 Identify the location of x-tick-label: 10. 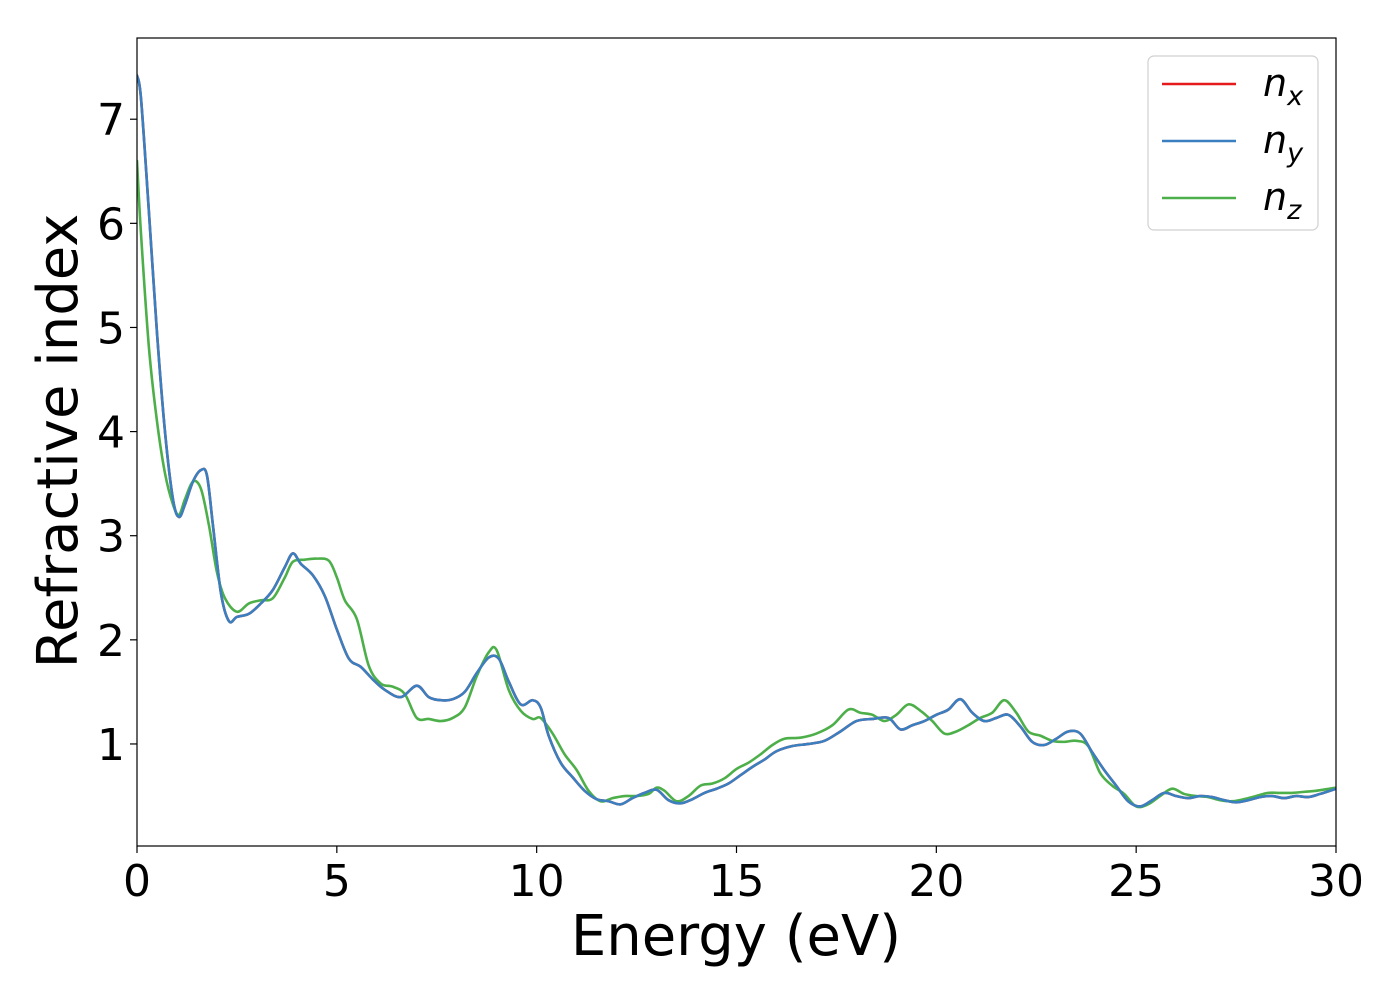
(537, 881).